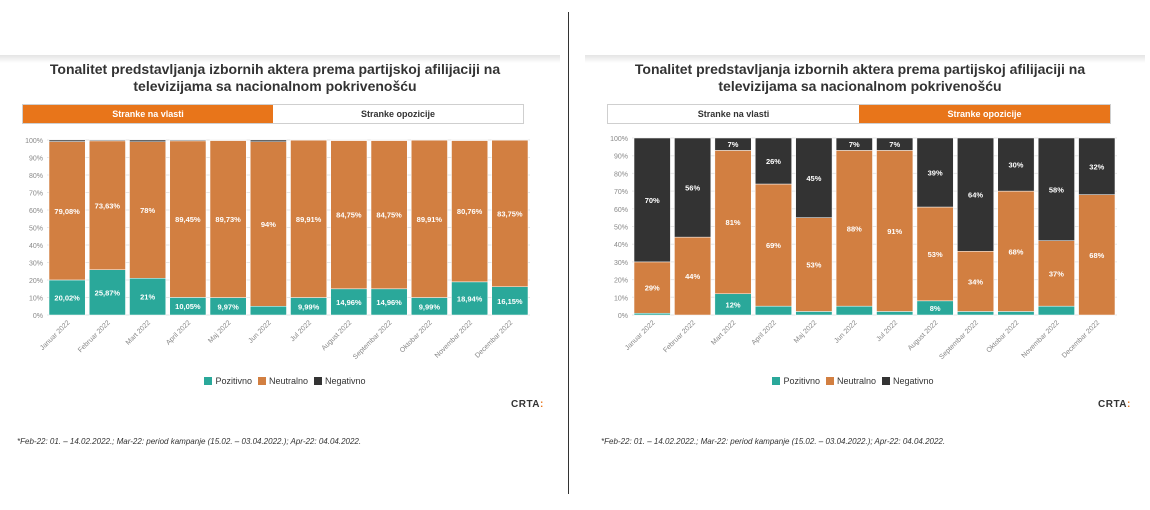 This screenshot has height=510, width=1150. I want to click on data-label-neutralno: 29%, so click(652, 288).